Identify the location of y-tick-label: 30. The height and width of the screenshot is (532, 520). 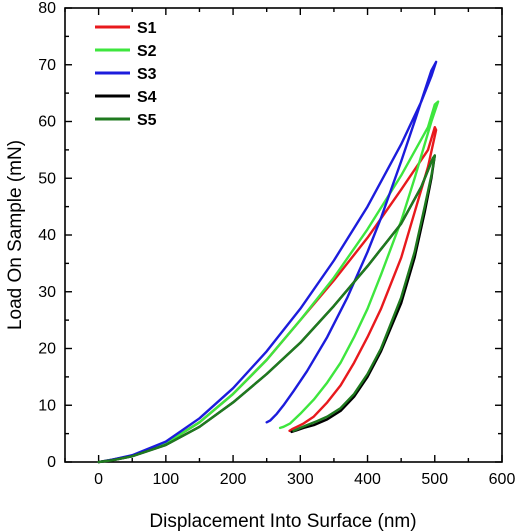
(47, 292).